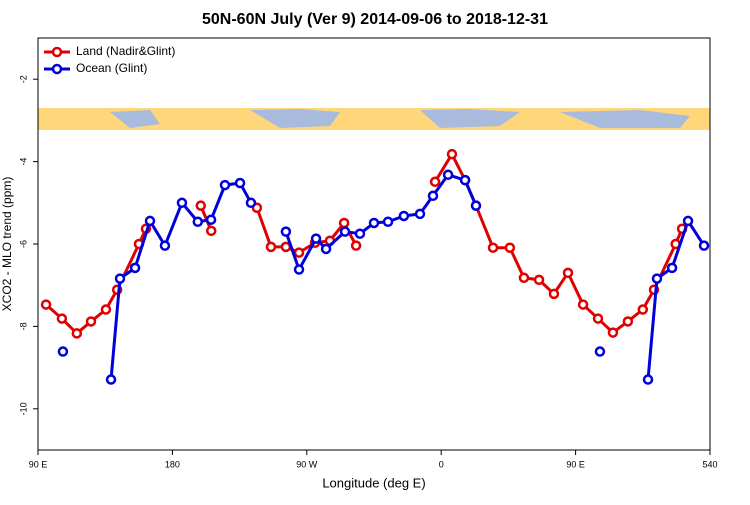 This screenshot has height=505, width=750. Describe the element at coordinates (441, 464) in the screenshot. I see `x-tick-label: 0` at that location.